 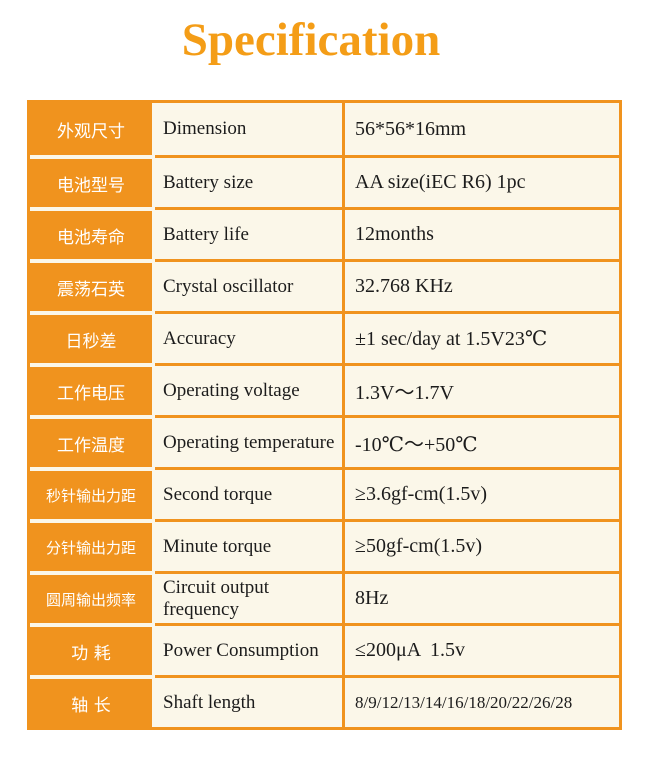 I want to click on spec-label-en: Minute torque, so click(x=250, y=545).